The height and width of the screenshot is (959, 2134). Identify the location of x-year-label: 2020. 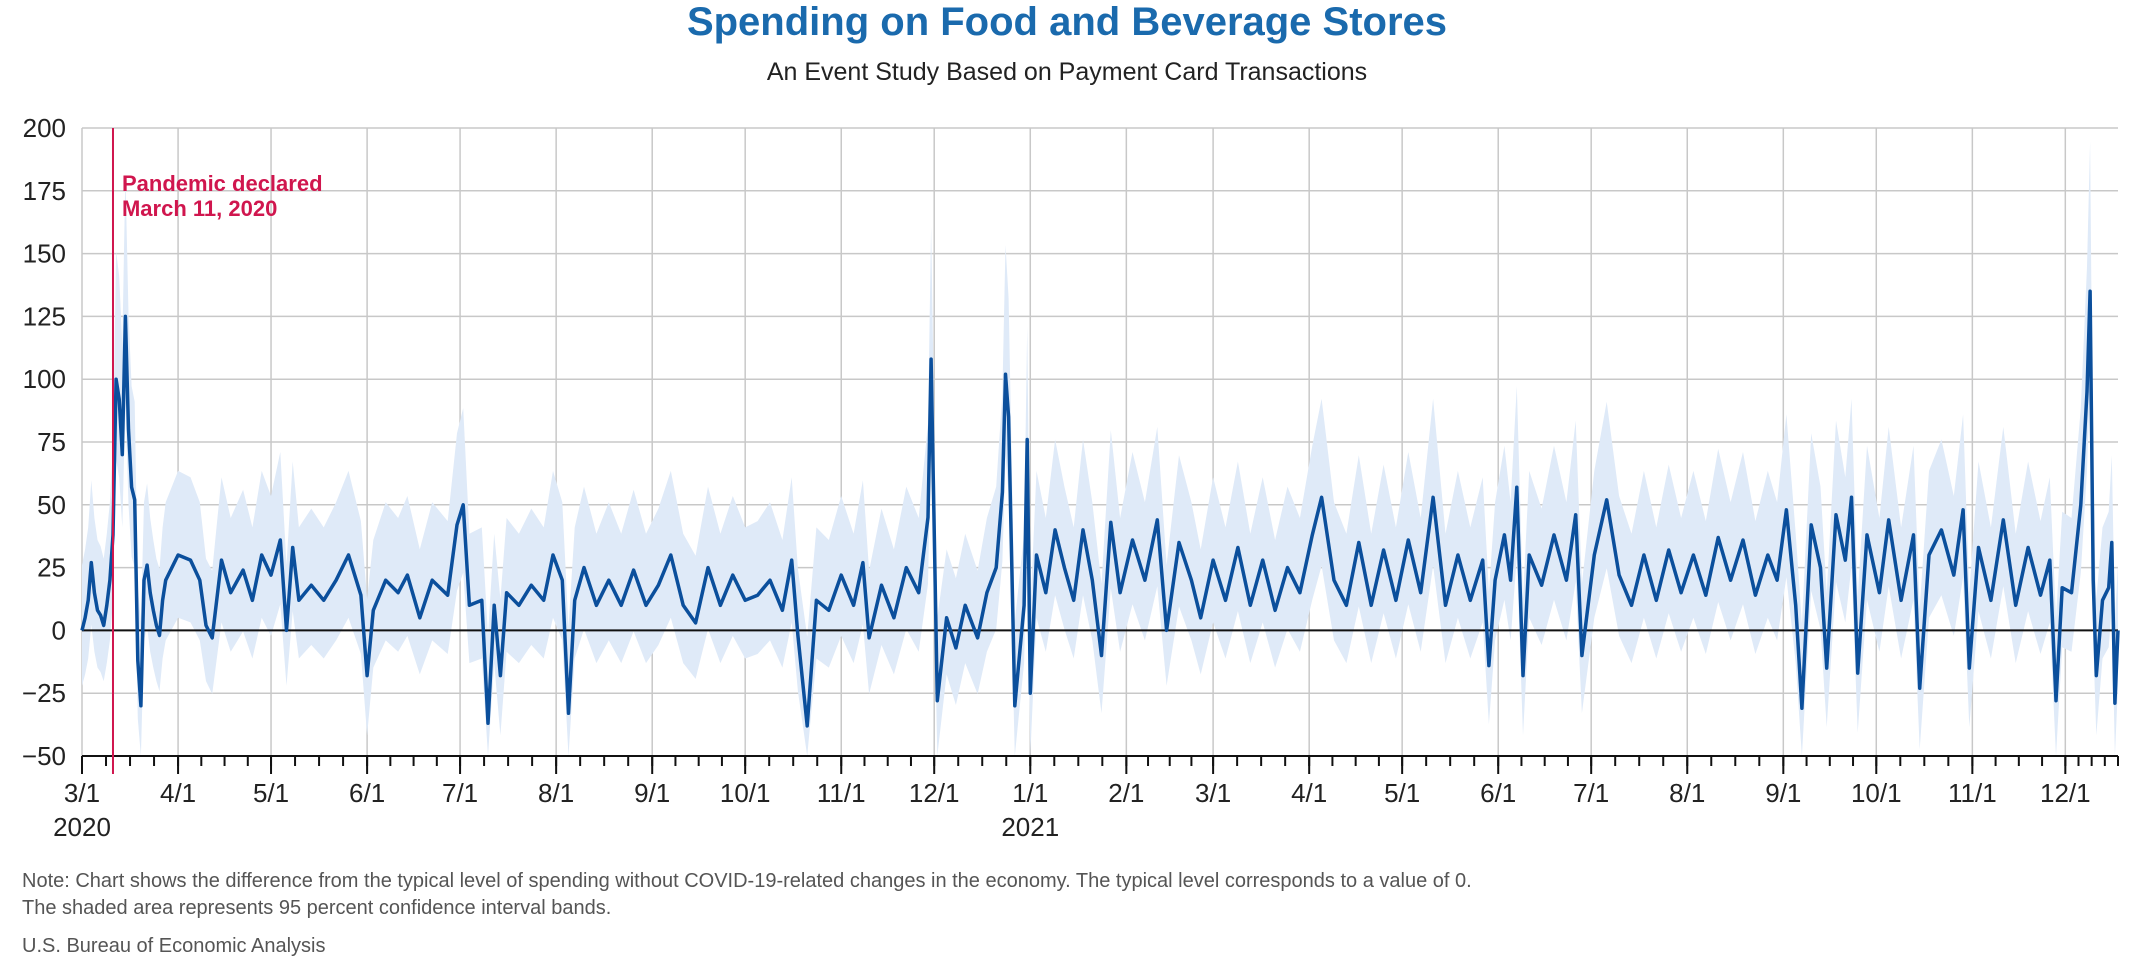
(82, 827).